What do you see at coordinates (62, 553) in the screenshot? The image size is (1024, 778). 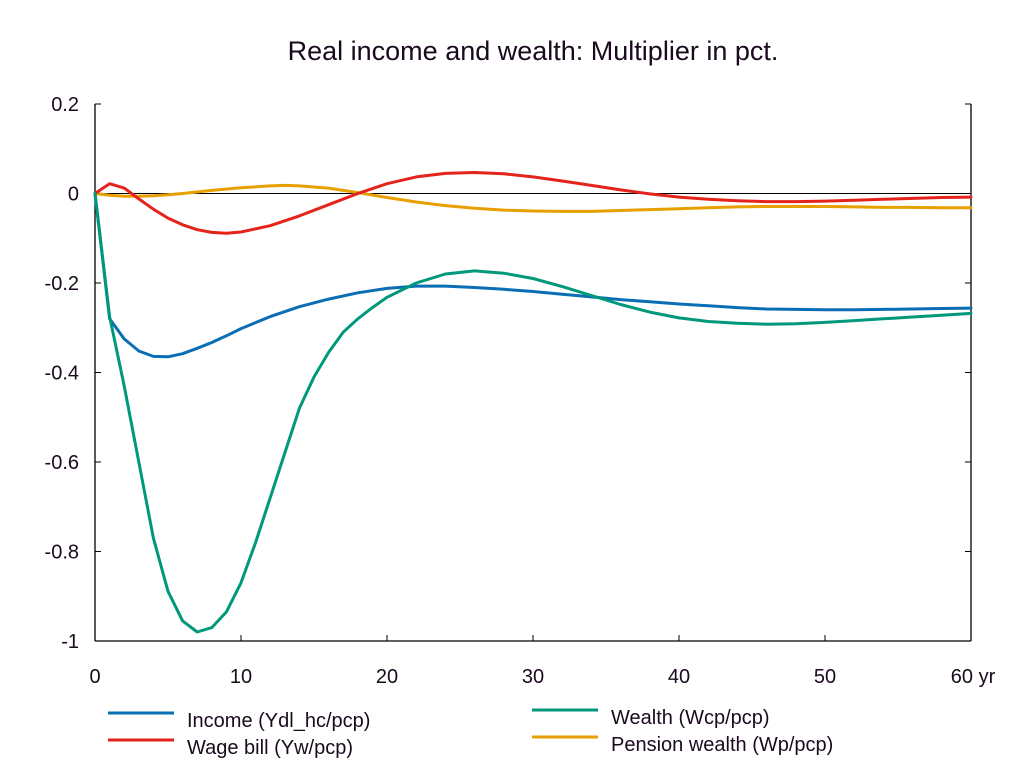 I see `y-tick-label: -0.8` at bounding box center [62, 553].